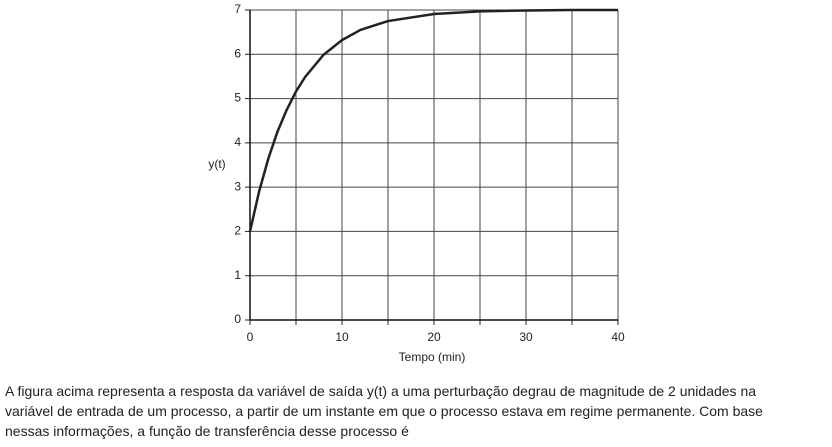 The height and width of the screenshot is (447, 832). Describe the element at coordinates (526, 337) in the screenshot. I see `x-tick-label: 30` at that location.